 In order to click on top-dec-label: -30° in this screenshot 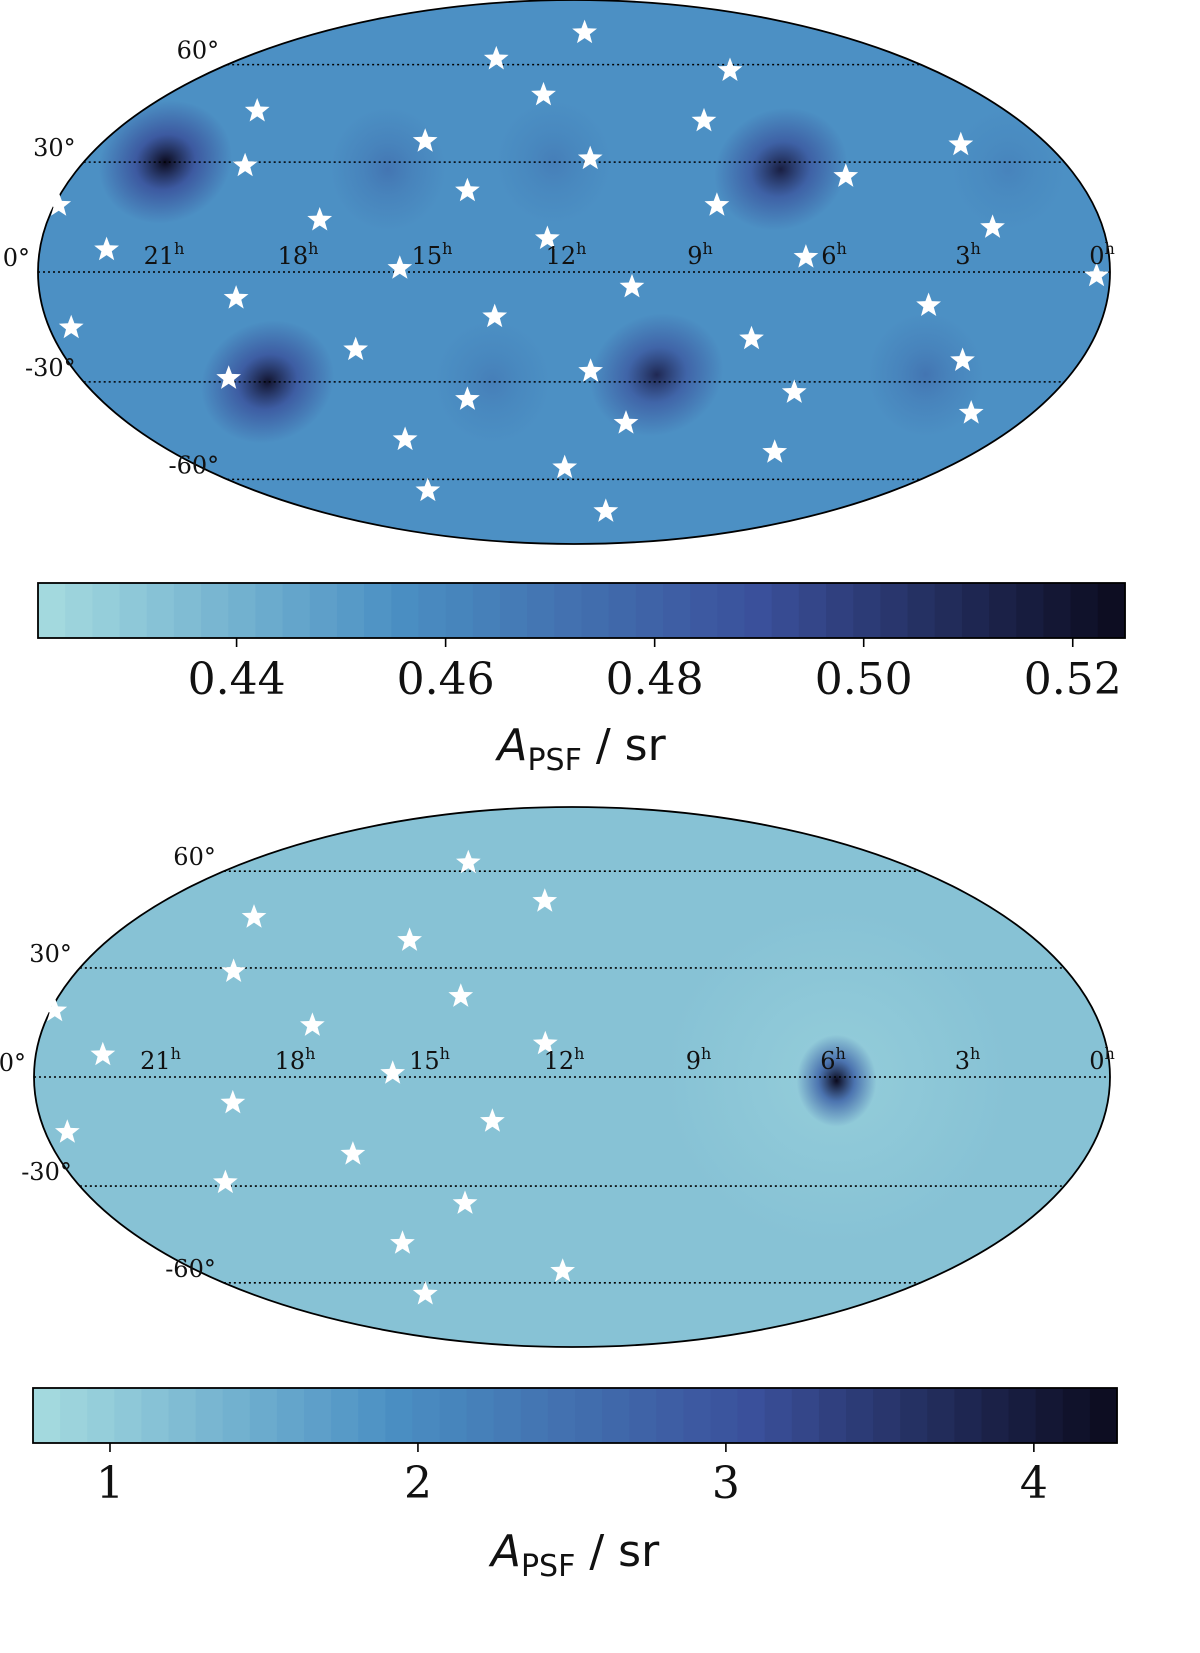, I will do `click(50, 368)`.